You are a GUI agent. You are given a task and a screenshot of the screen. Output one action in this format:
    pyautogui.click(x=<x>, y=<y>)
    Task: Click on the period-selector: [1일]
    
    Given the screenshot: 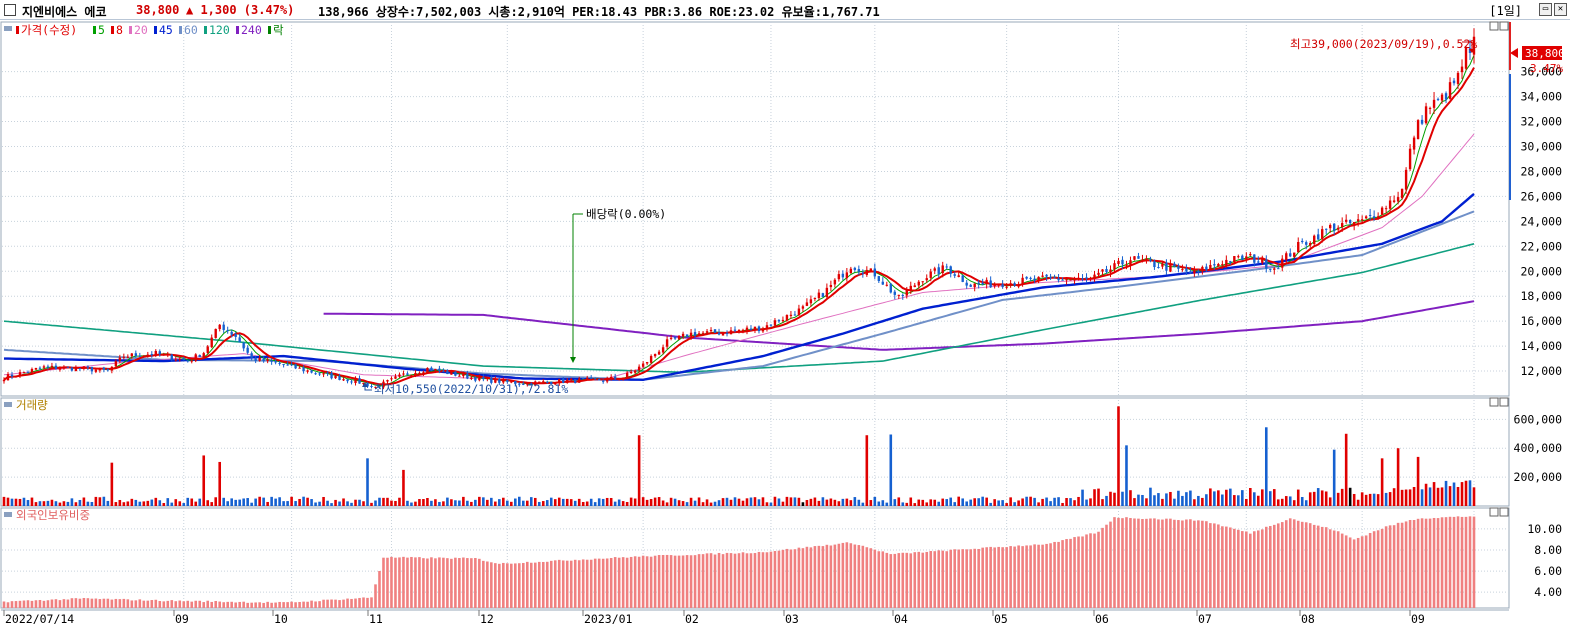 What is the action you would take?
    pyautogui.click(x=1505, y=11)
    